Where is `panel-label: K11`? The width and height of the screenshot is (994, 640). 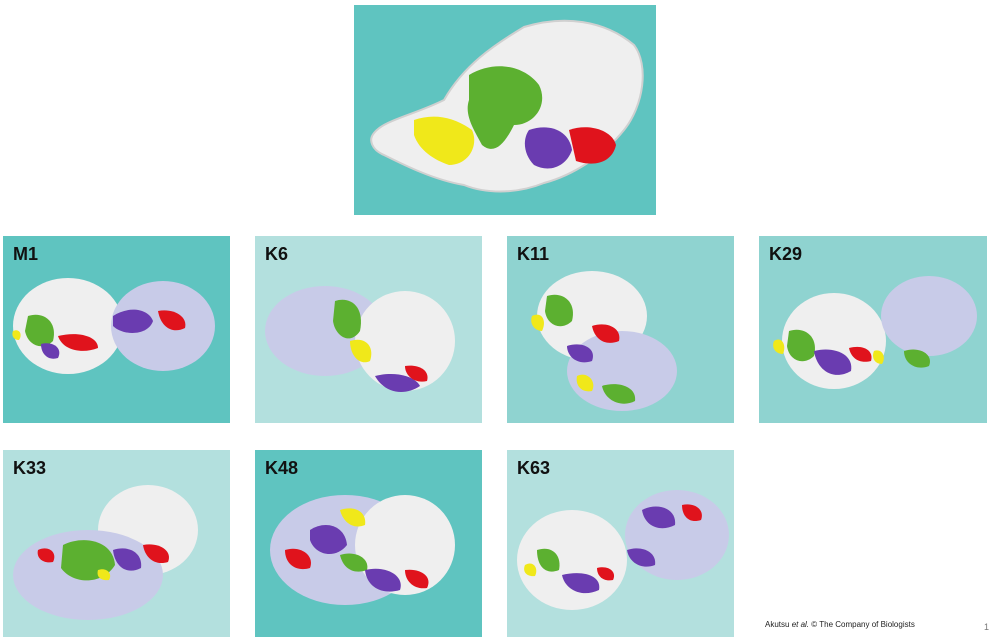 panel-label: K11 is located at coordinates (533, 254).